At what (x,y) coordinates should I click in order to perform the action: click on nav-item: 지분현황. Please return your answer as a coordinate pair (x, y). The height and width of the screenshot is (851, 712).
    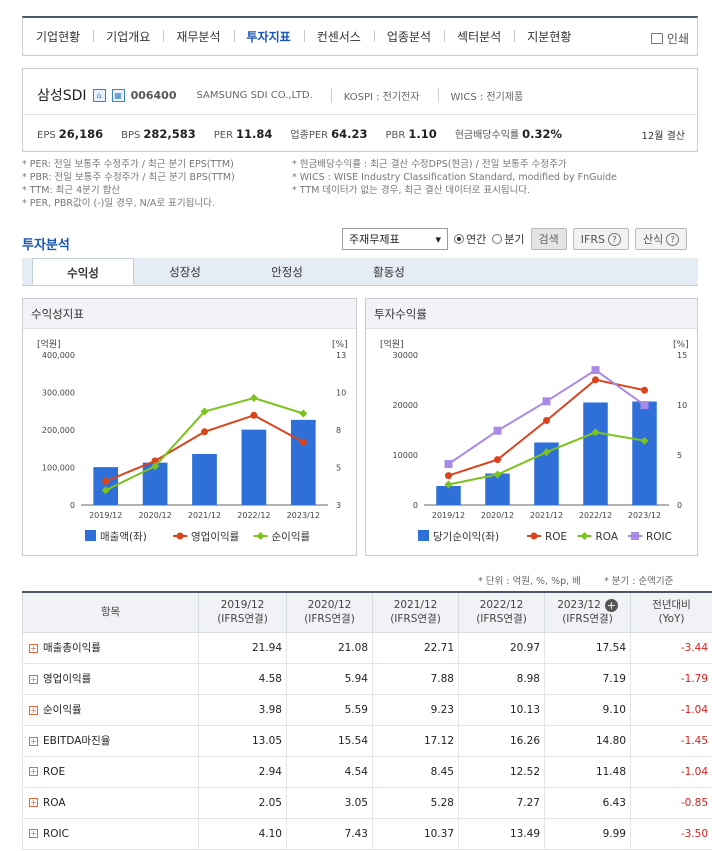
    Looking at the image, I should click on (549, 36).